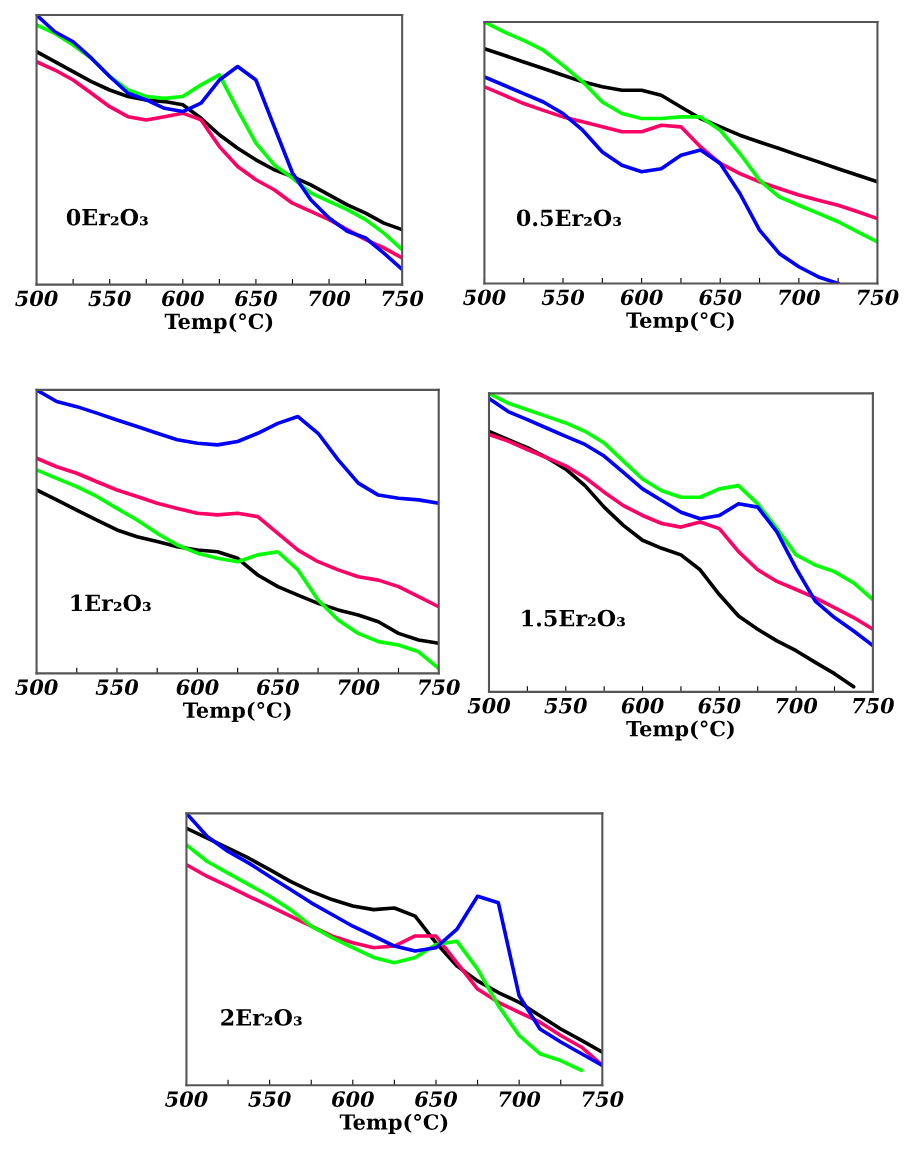  I want to click on annotation: 1Er₂O₃, so click(111, 603).